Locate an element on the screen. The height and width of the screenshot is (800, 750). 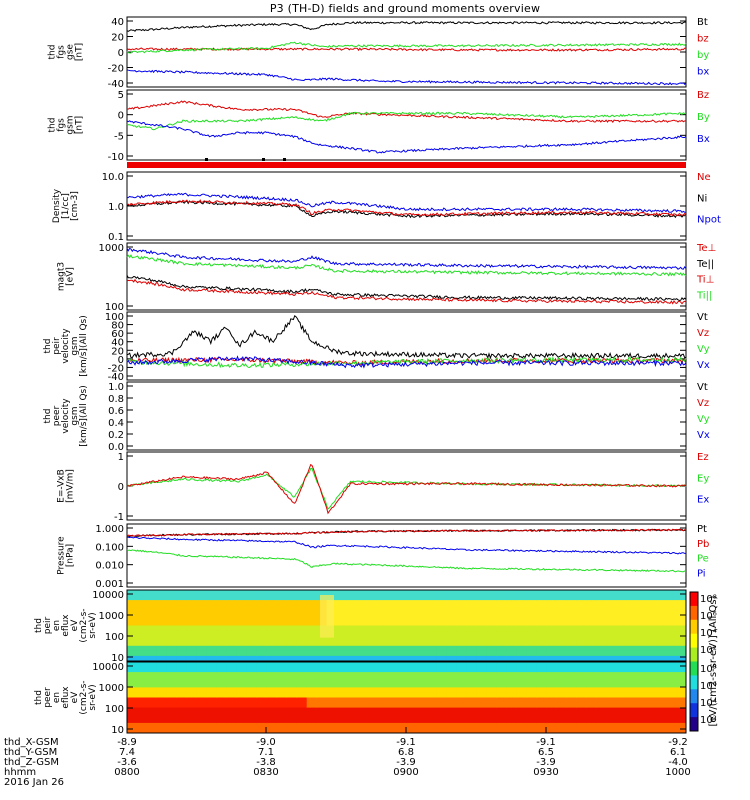
y-tick-label: 100 is located at coordinates (114, 637).